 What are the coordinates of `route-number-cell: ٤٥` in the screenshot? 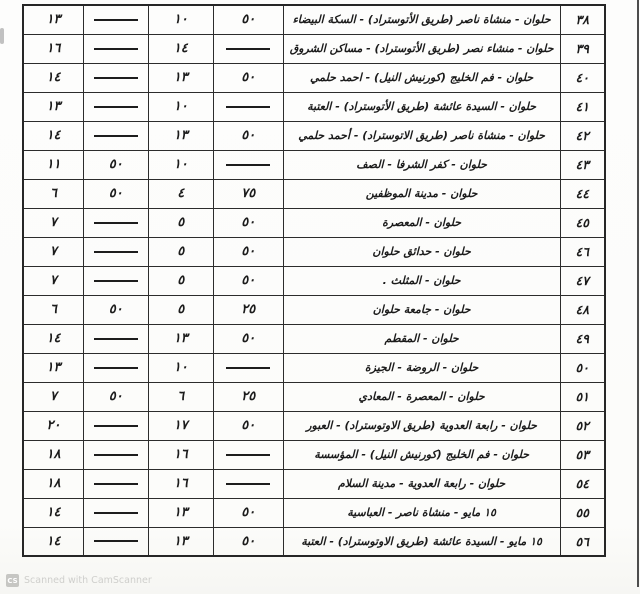 It's located at (582, 222).